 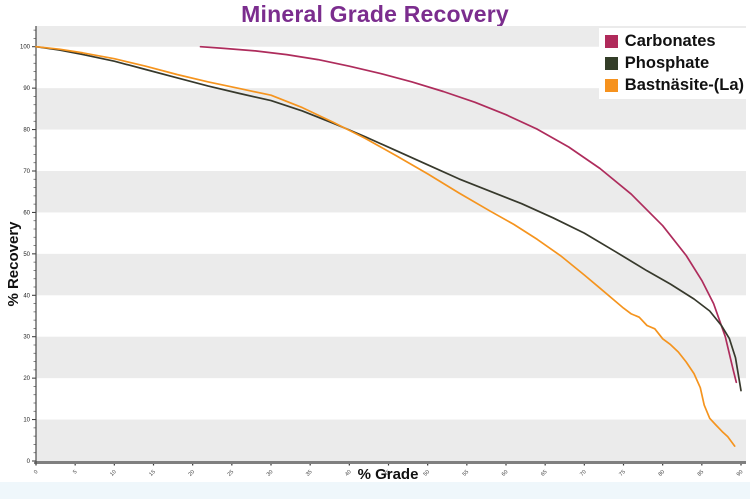 I want to click on x-tick-label: 60, so click(x=505, y=473).